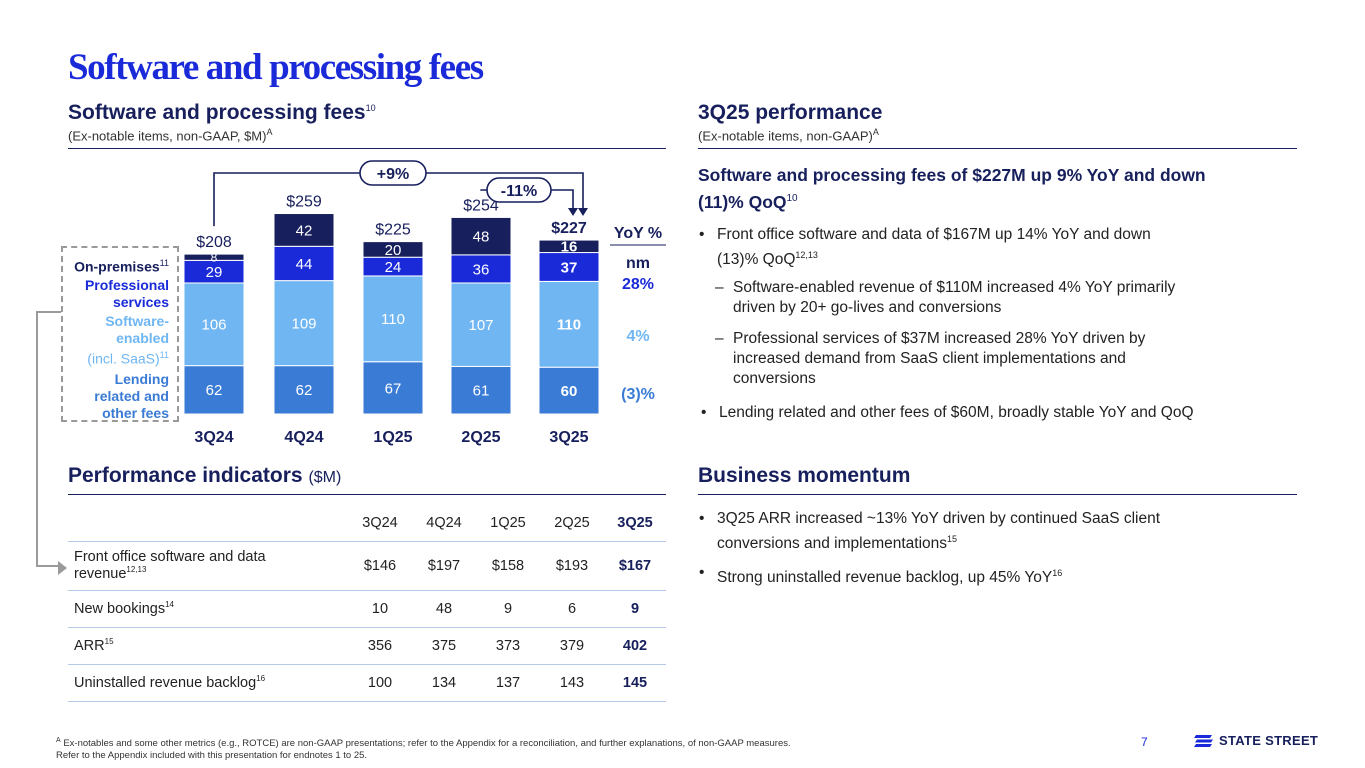 The image size is (1365, 768). What do you see at coordinates (444, 682) in the screenshot?
I see `table-cell: 134` at bounding box center [444, 682].